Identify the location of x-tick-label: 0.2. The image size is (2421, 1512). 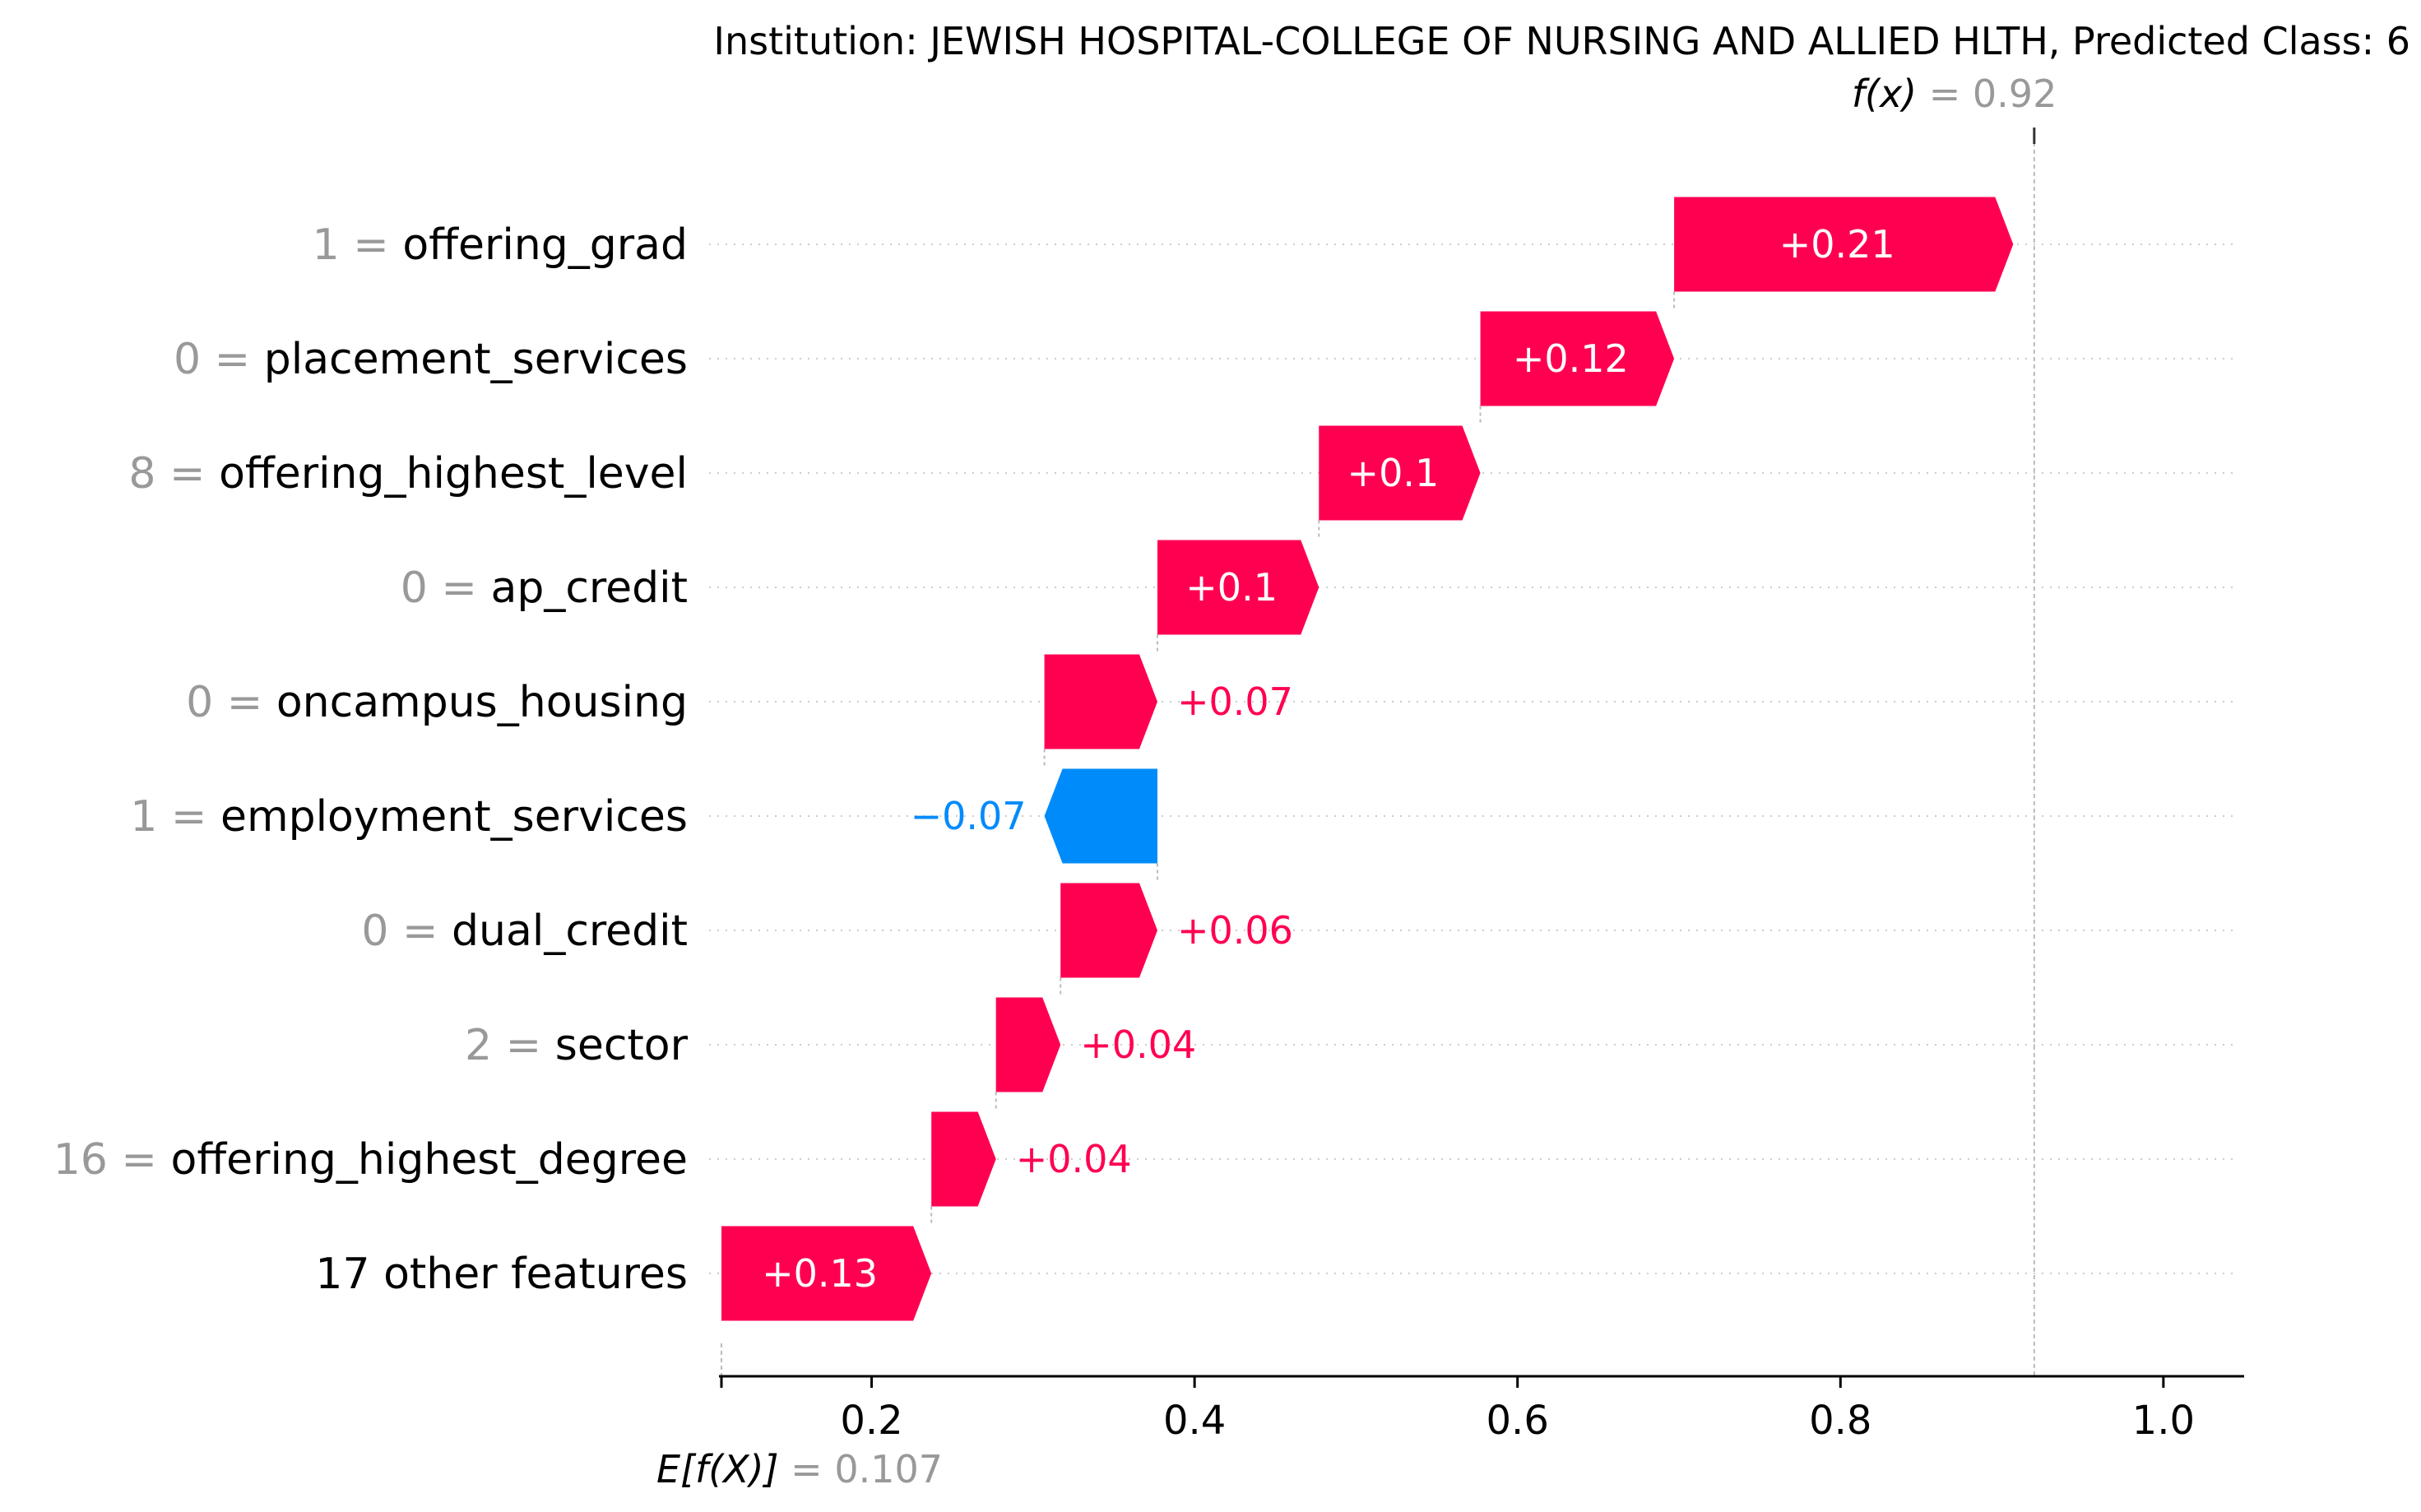
(871, 1421).